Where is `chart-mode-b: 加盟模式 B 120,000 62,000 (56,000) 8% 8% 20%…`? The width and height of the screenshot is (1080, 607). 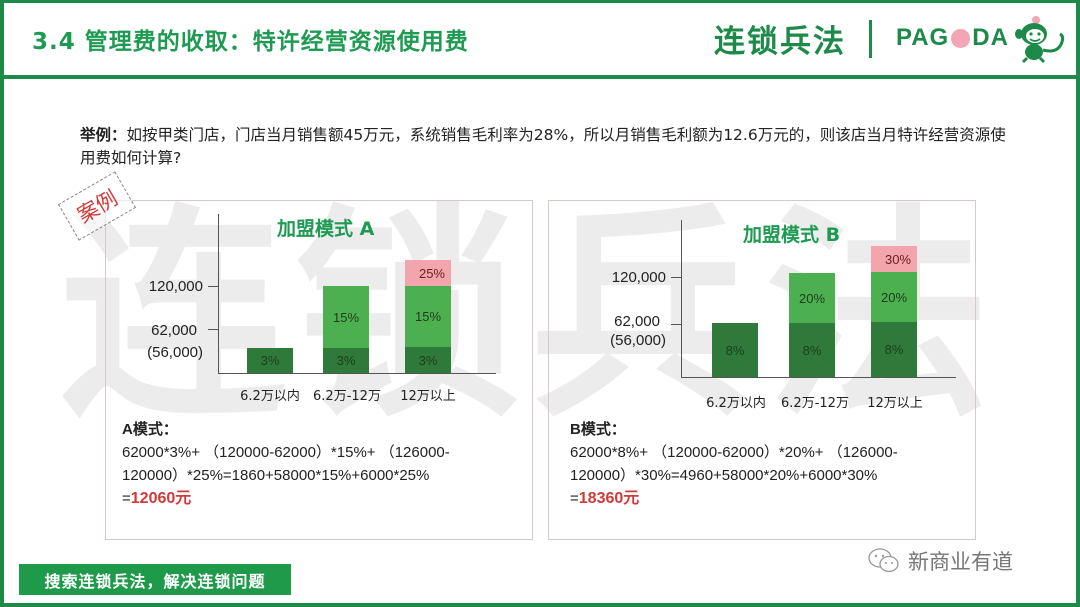 chart-mode-b: 加盟模式 B 120,000 62,000 (56,000) 8% 8% 20%… is located at coordinates (762, 305).